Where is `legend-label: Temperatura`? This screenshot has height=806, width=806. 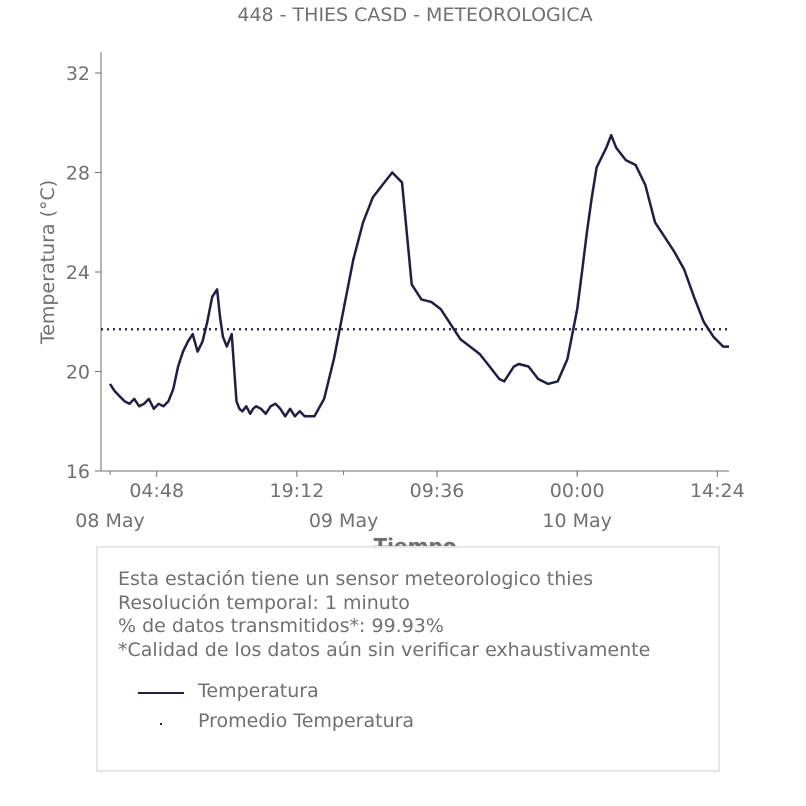 legend-label: Temperatura is located at coordinates (258, 691).